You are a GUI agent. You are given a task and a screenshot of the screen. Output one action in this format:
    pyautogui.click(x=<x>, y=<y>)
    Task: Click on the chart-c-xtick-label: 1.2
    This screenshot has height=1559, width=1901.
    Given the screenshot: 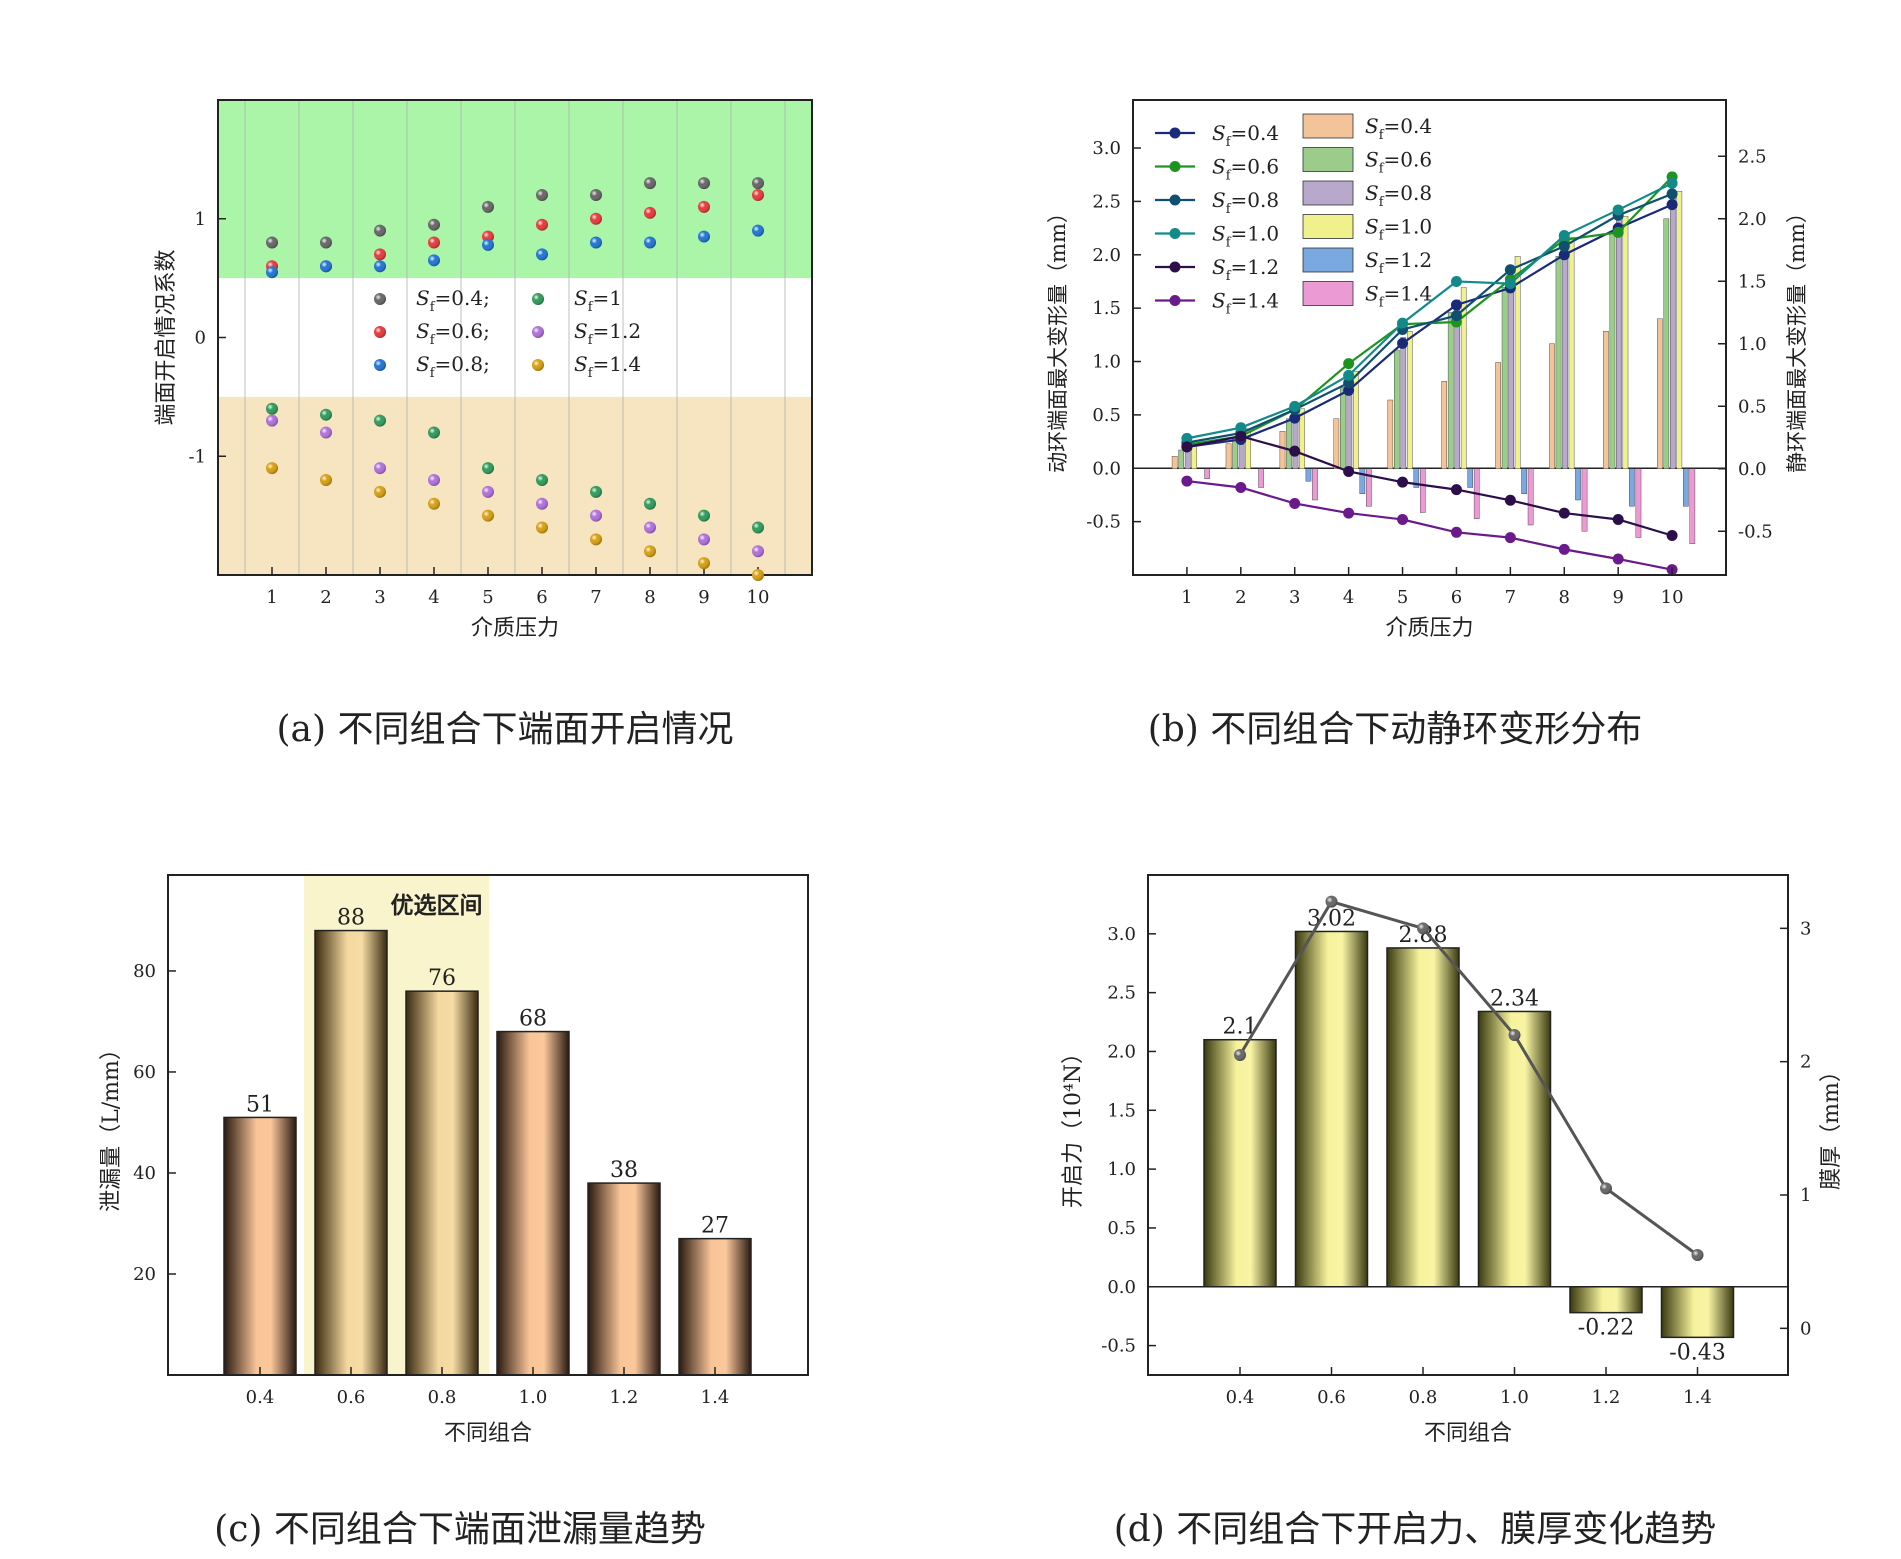 What is the action you would take?
    pyautogui.click(x=624, y=1397)
    